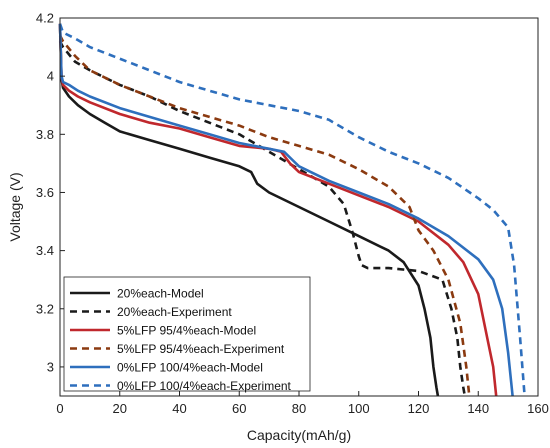  Describe the element at coordinates (45, 308) in the screenshot. I see `y-tick-label: 3.2` at that location.